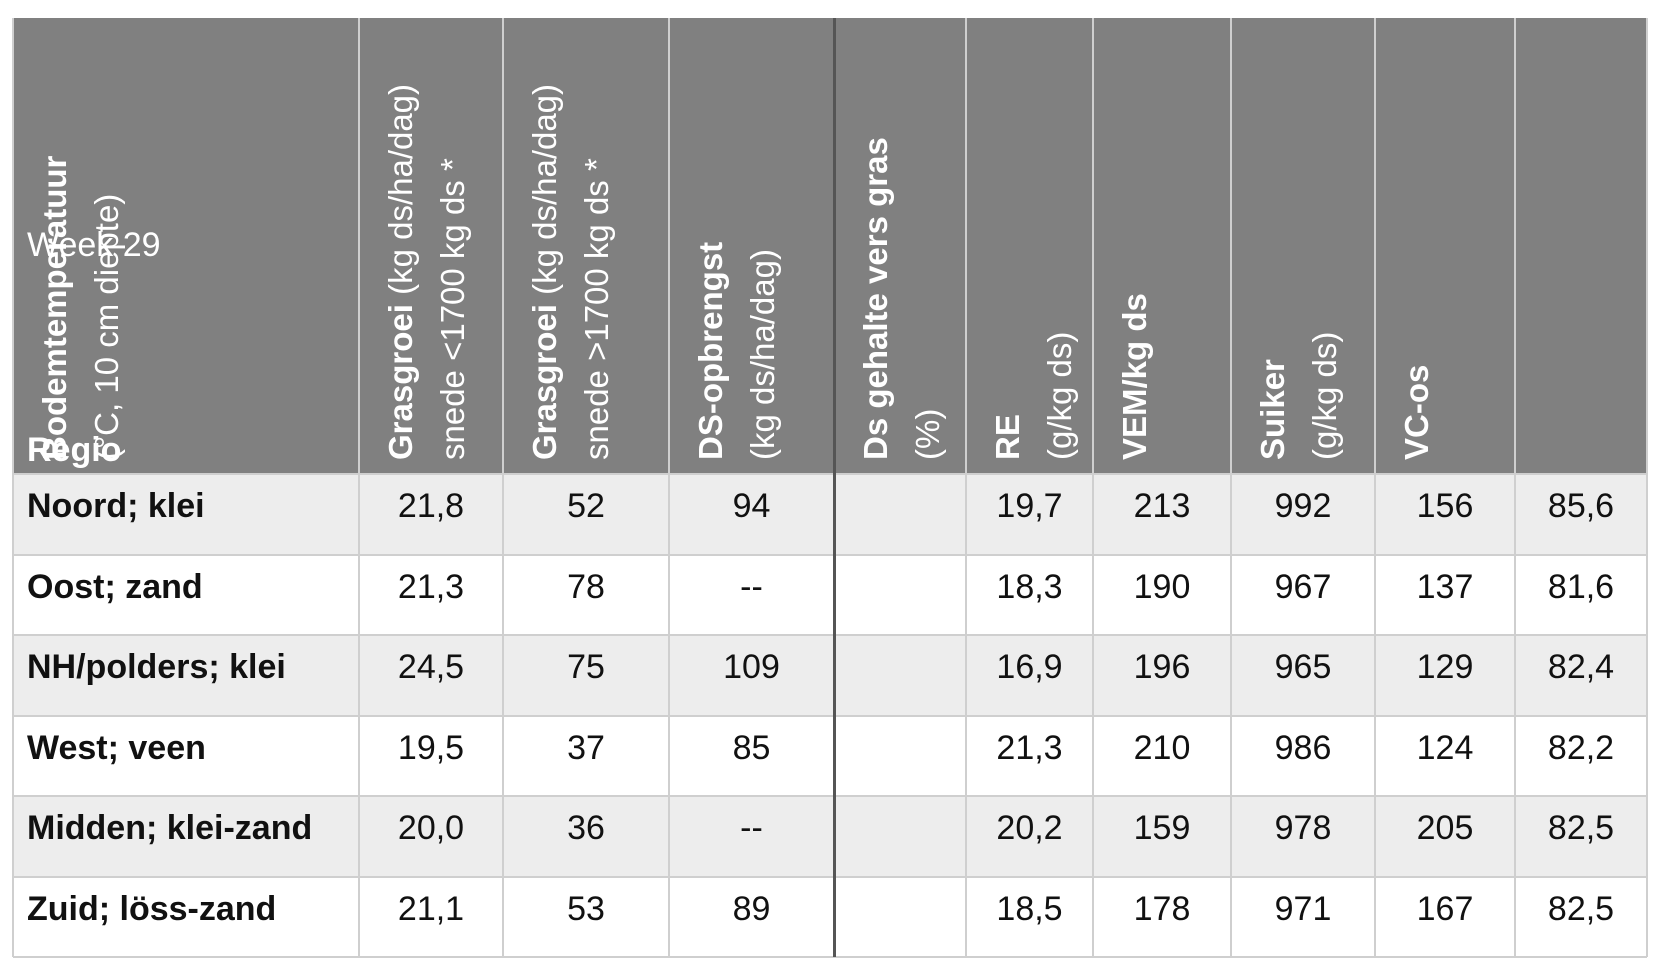 This screenshot has height=968, width=1663. Describe the element at coordinates (927, 434) in the screenshot. I see `column-subheading: (%)` at that location.